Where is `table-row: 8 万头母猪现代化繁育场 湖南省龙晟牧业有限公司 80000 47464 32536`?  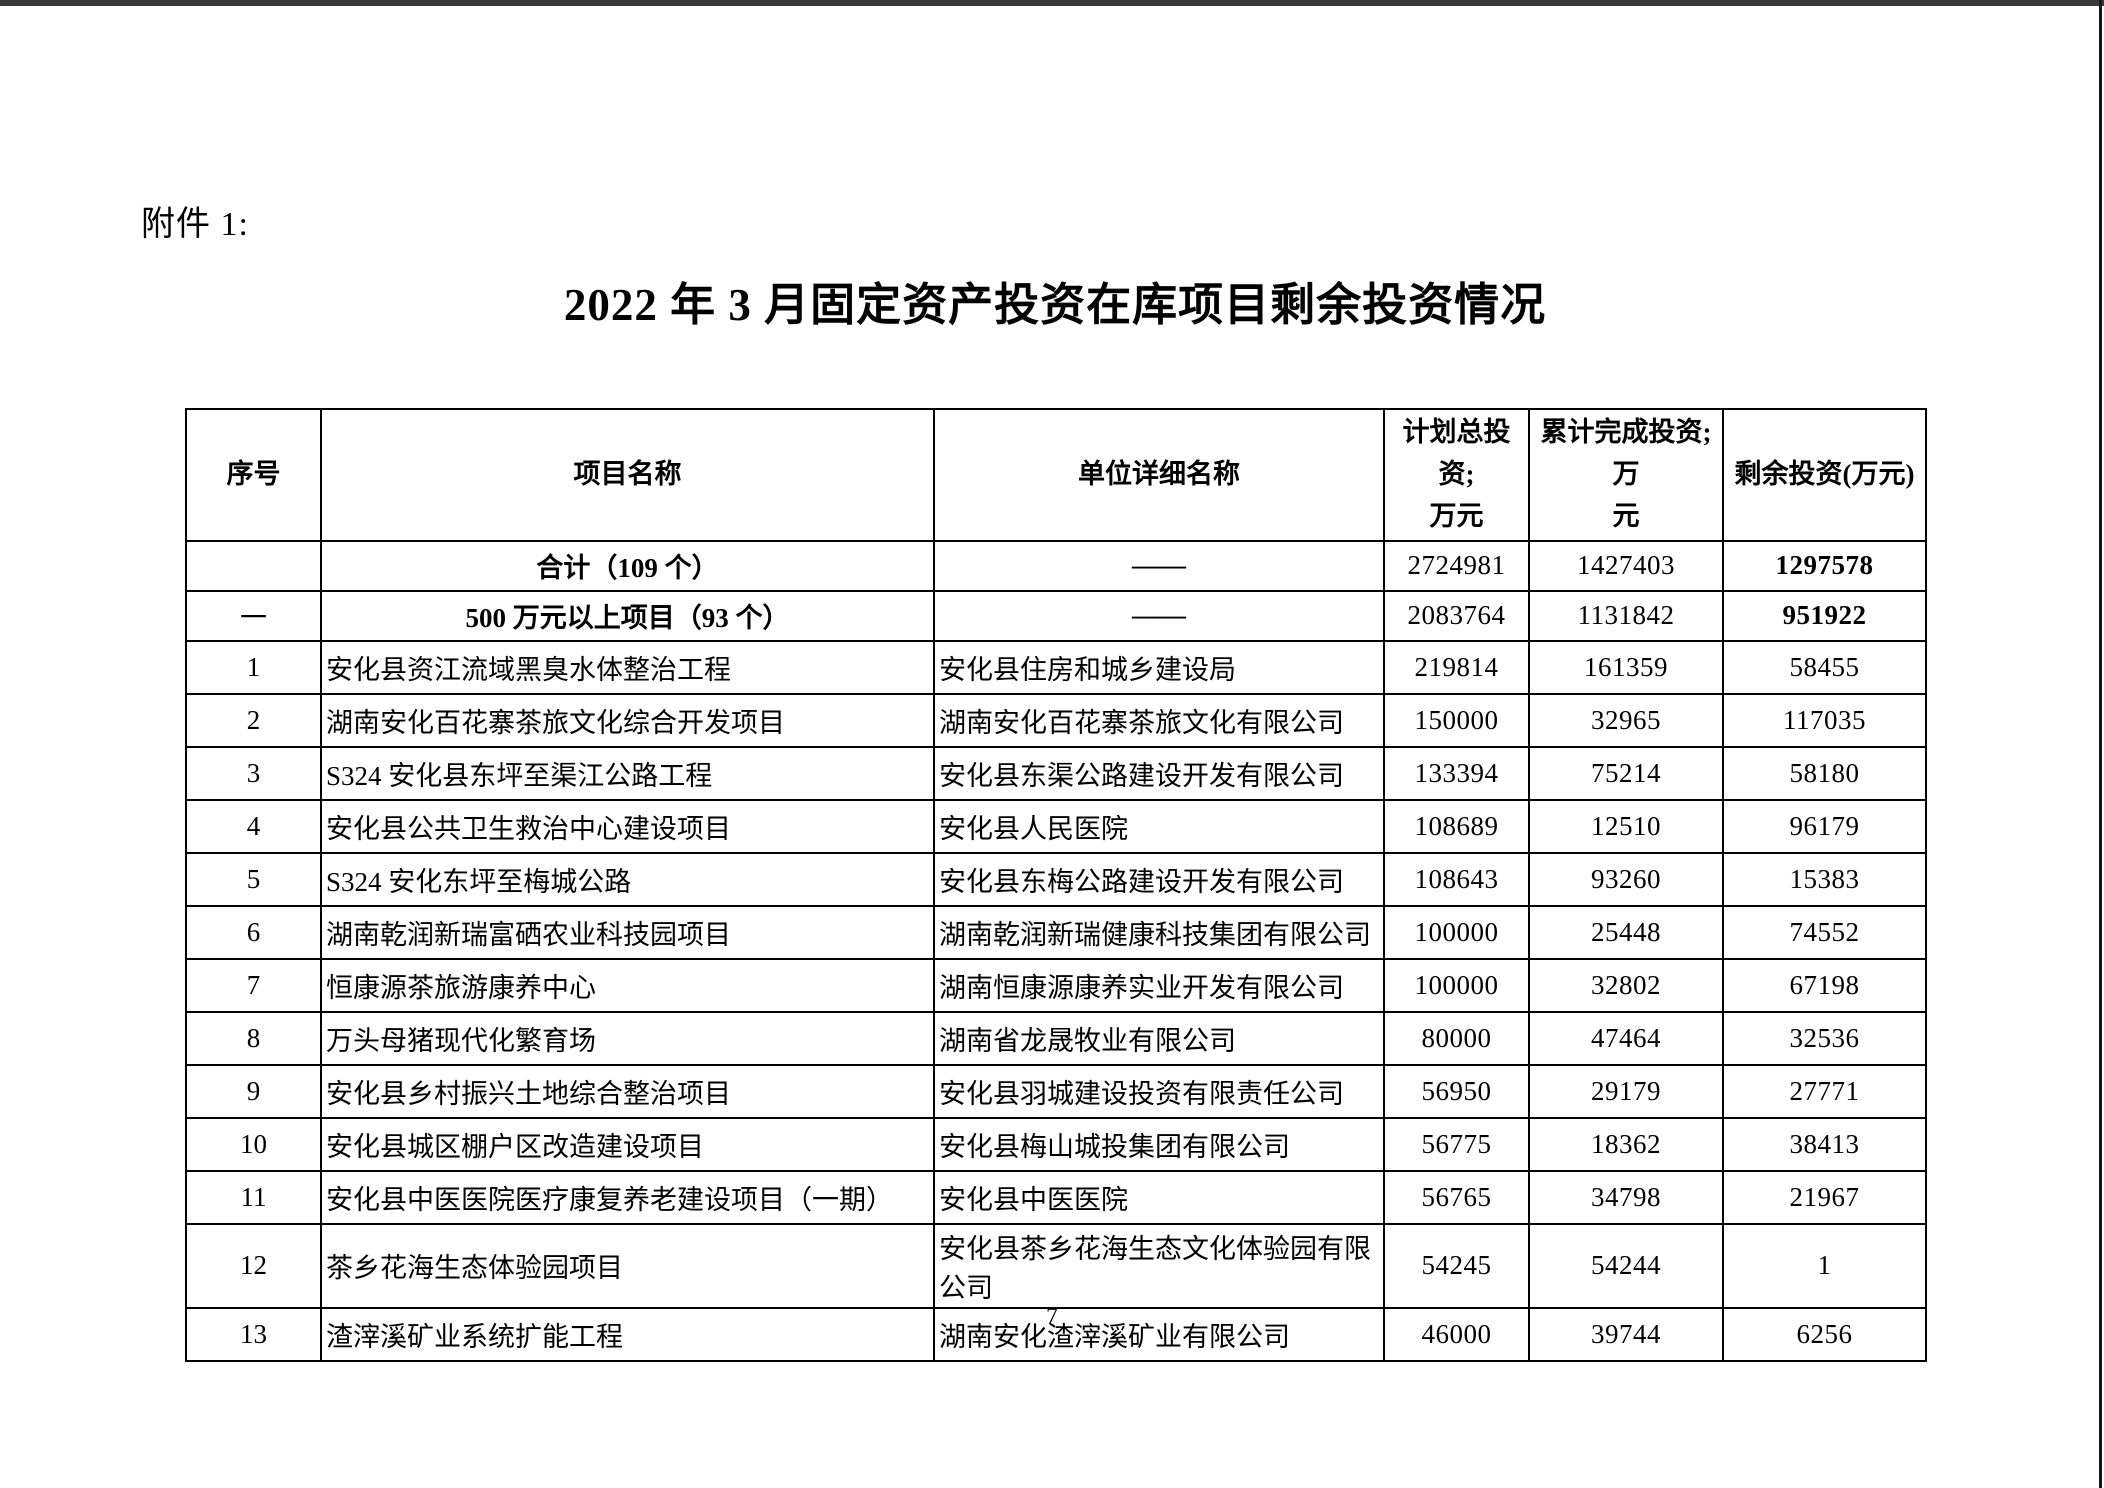
table-row: 8 万头母猪现代化繁育场 湖南省龙晟牧业有限公司 80000 47464 32536 is located at coordinates (1056, 1038).